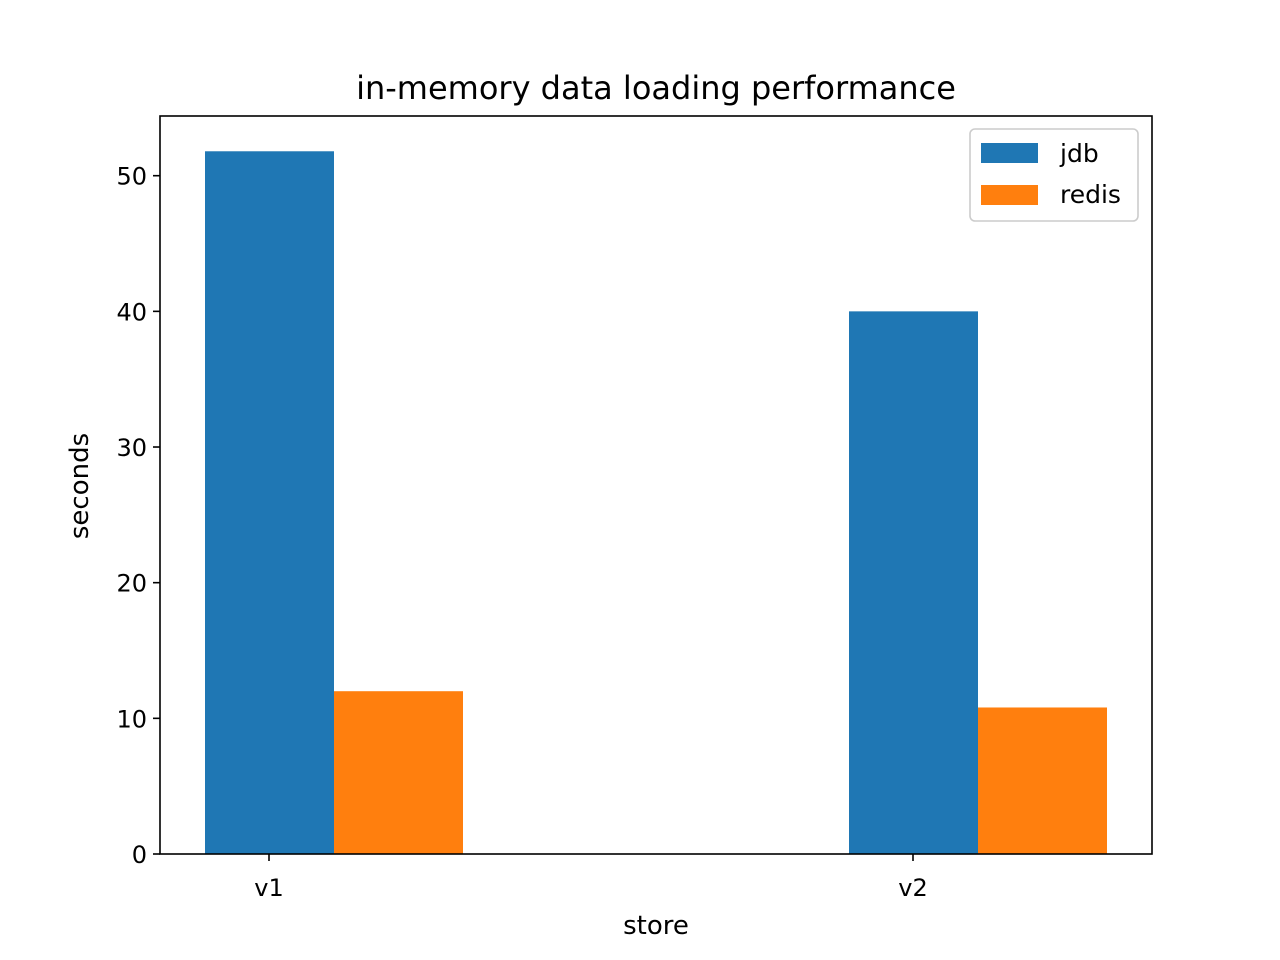 The width and height of the screenshot is (1280, 960). Describe the element at coordinates (138, 516) in the screenshot. I see `y-axis: 0 10 20 30 40 50` at that location.